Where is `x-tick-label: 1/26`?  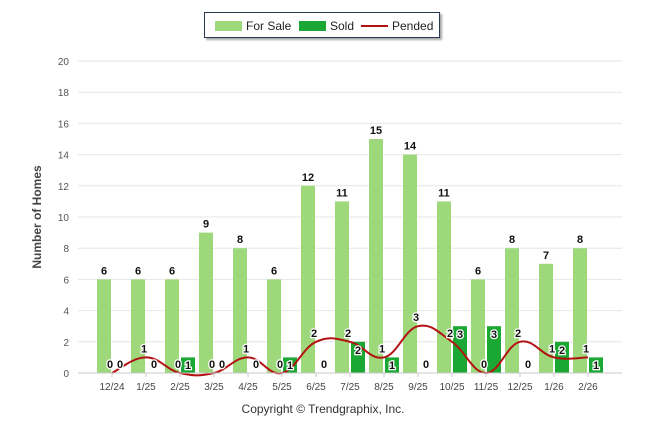 x-tick-label: 1/26 is located at coordinates (554, 387).